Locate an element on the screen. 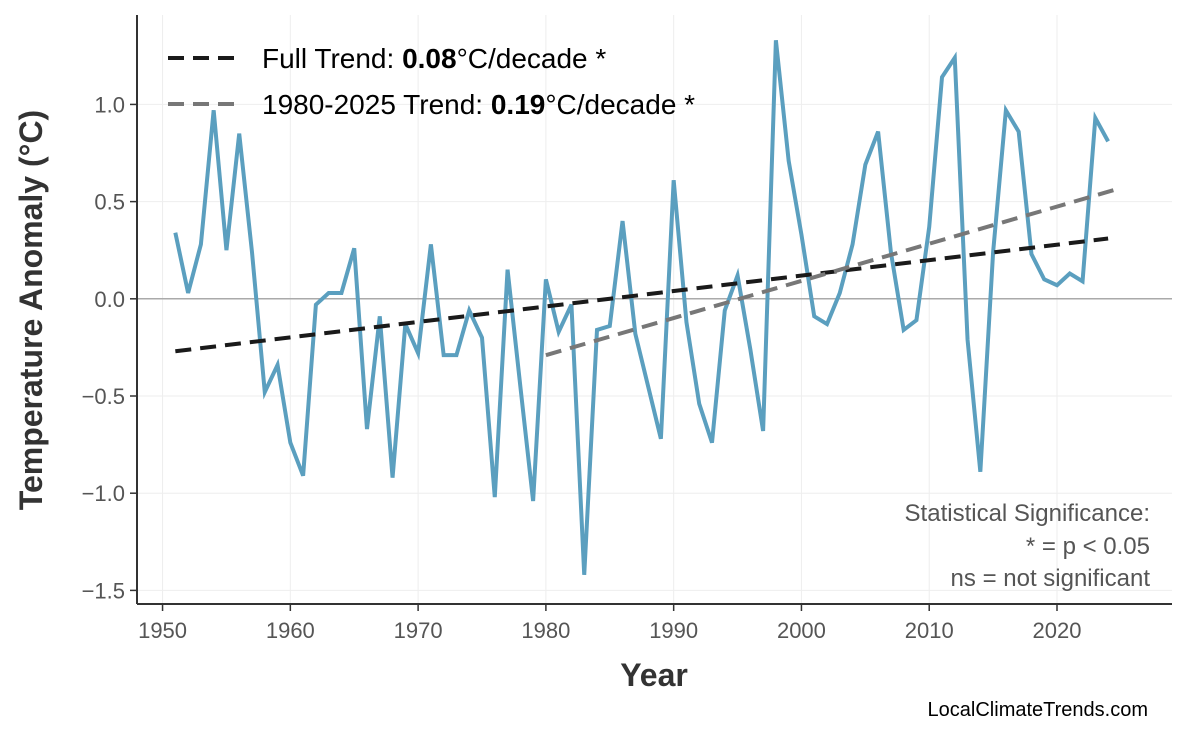  x-tick-label: 1950 is located at coordinates (162, 630).